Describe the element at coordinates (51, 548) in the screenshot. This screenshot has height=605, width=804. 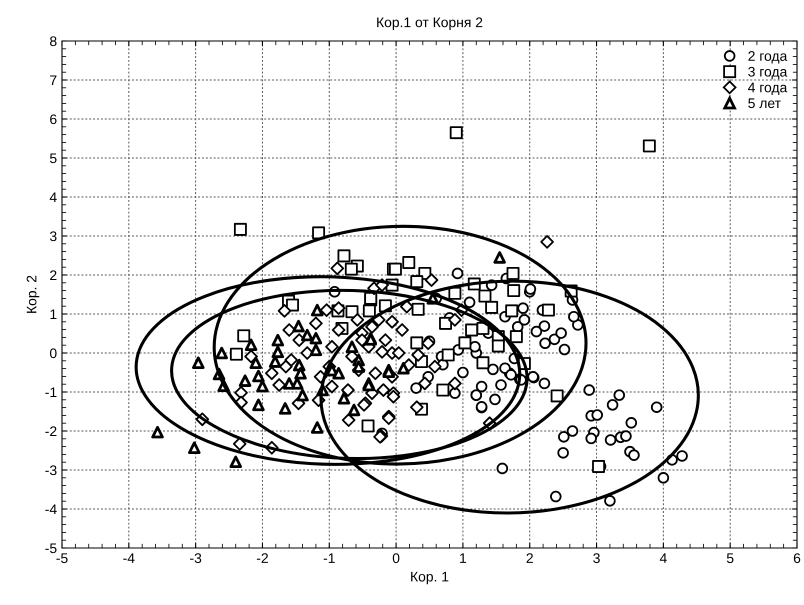
I see `y-tick-label: -5` at that location.